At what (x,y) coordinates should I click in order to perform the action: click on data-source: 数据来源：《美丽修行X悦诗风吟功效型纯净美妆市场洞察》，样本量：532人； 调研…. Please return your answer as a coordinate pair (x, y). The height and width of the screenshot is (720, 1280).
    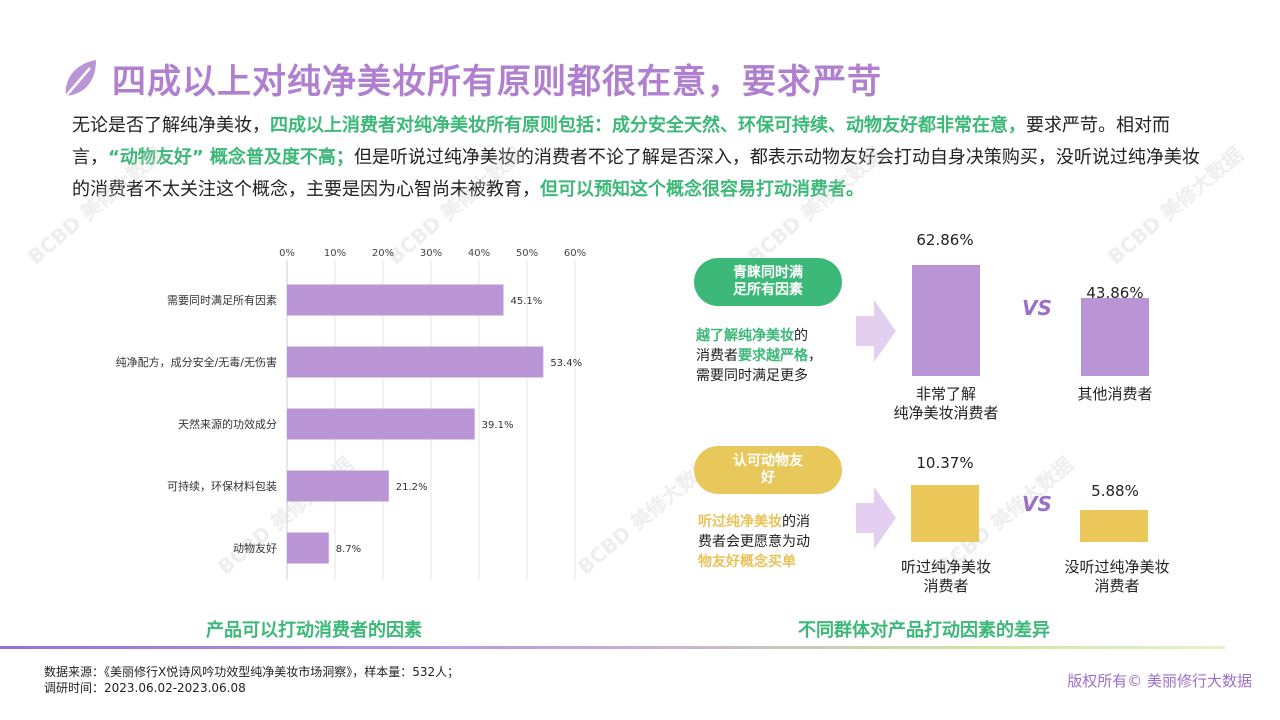
    Looking at the image, I should click on (251, 680).